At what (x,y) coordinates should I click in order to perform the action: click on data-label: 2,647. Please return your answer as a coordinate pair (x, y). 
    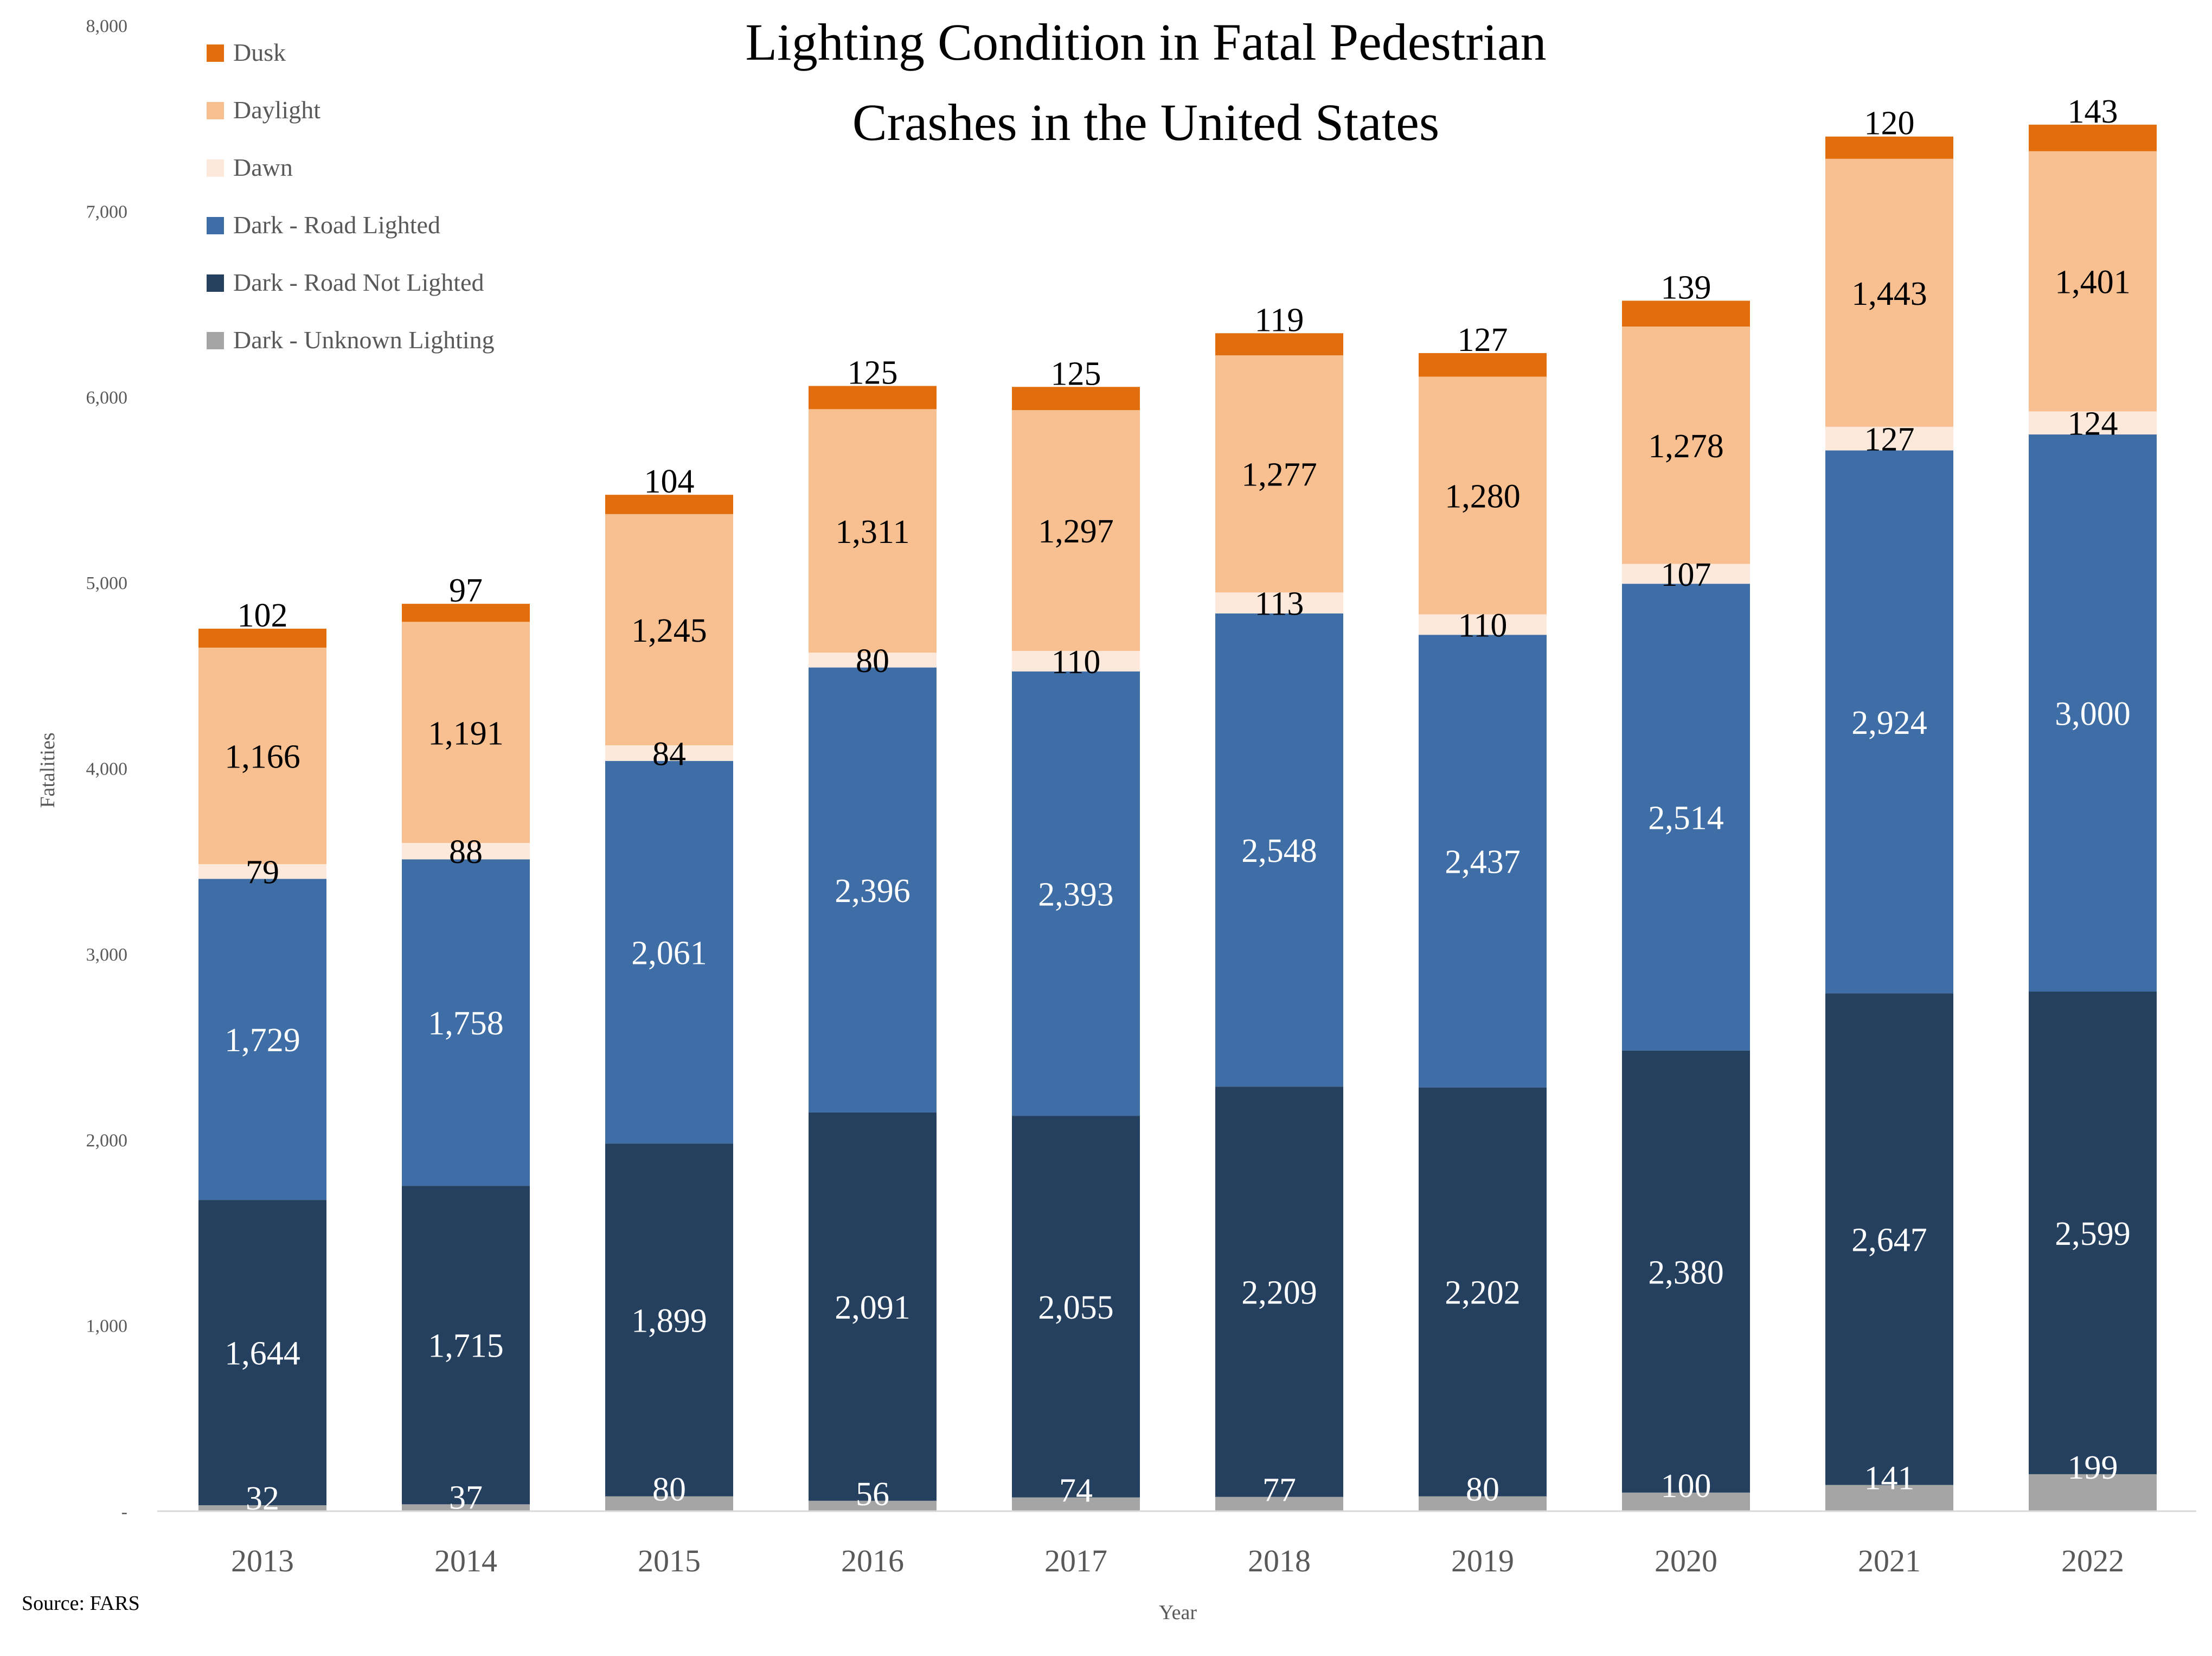
    Looking at the image, I should click on (1889, 1240).